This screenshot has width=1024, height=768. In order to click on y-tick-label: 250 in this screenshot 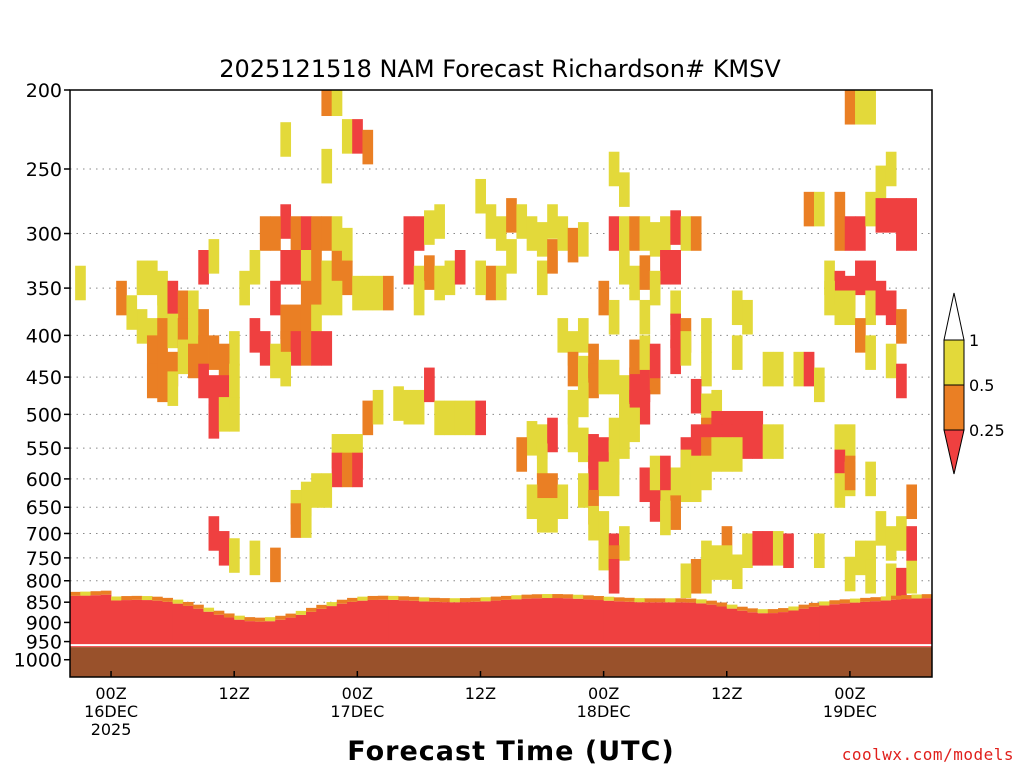, I will do `click(44, 170)`.